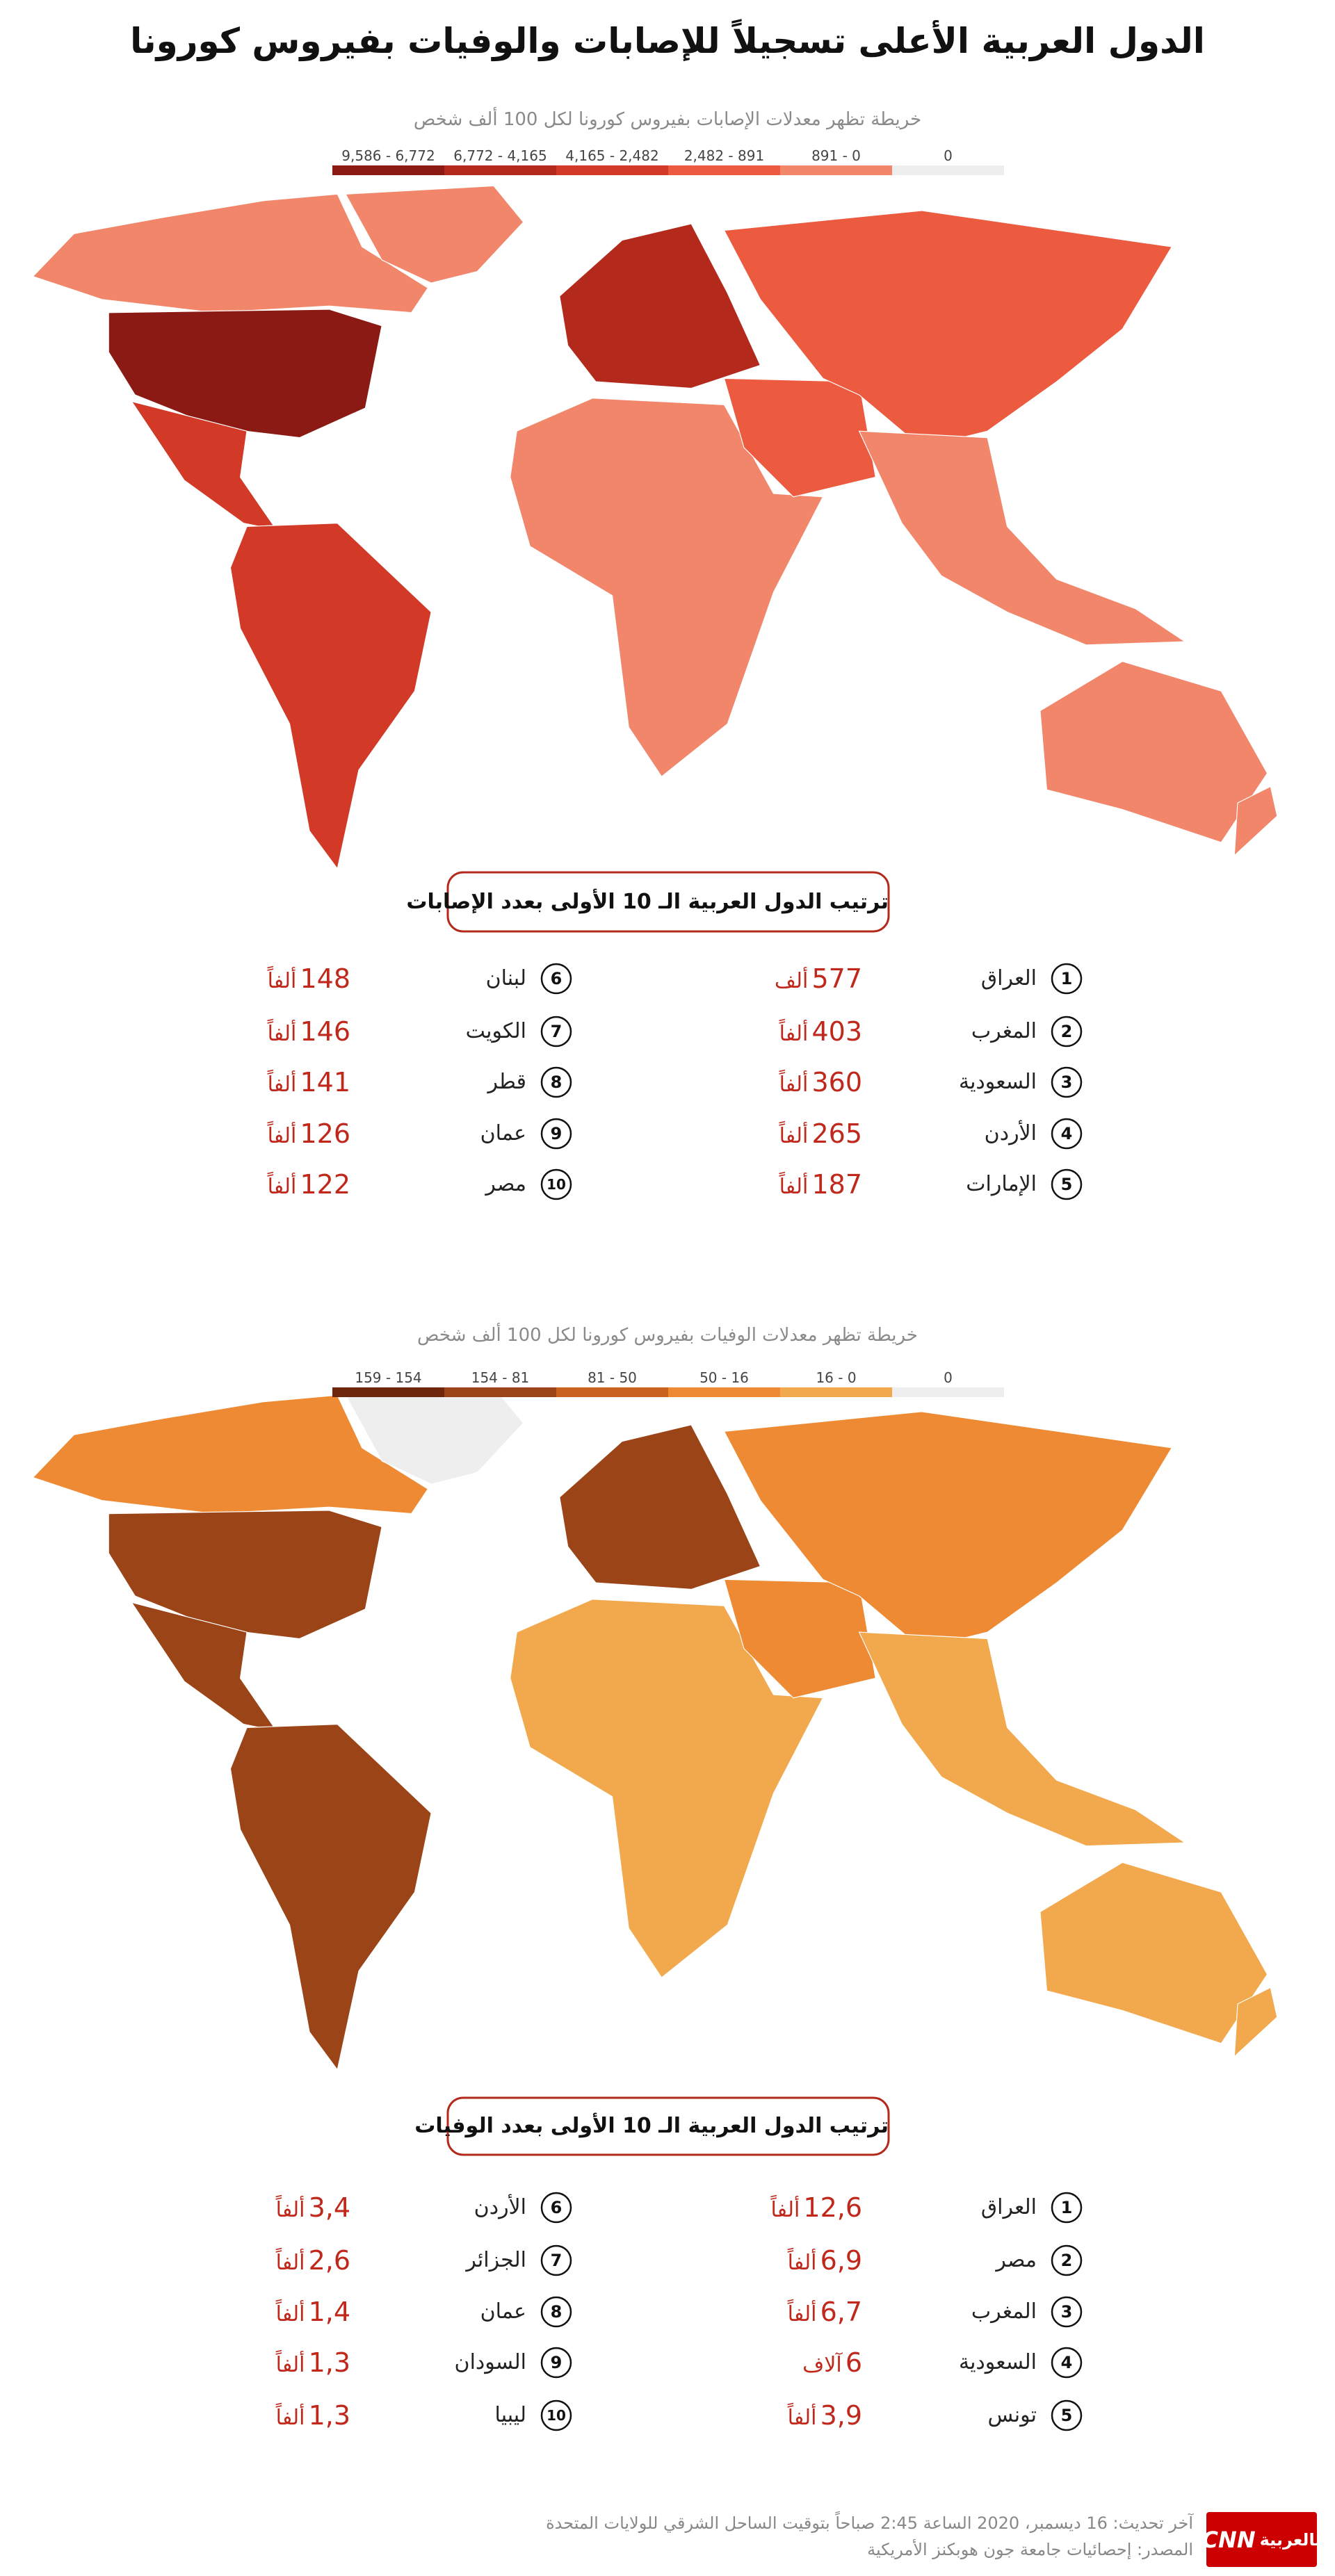 The height and width of the screenshot is (2576, 1335). Describe the element at coordinates (329, 2207) in the screenshot. I see `value-number: 3,4` at that location.